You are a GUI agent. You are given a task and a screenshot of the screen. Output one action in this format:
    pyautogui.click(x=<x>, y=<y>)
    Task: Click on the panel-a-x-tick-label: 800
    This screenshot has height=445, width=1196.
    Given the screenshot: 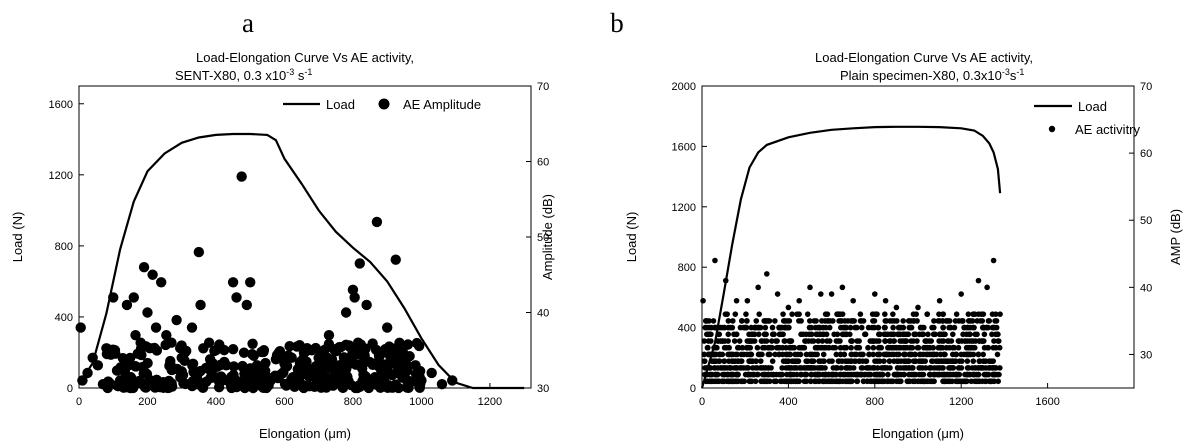 What is the action you would take?
    pyautogui.click(x=353, y=402)
    